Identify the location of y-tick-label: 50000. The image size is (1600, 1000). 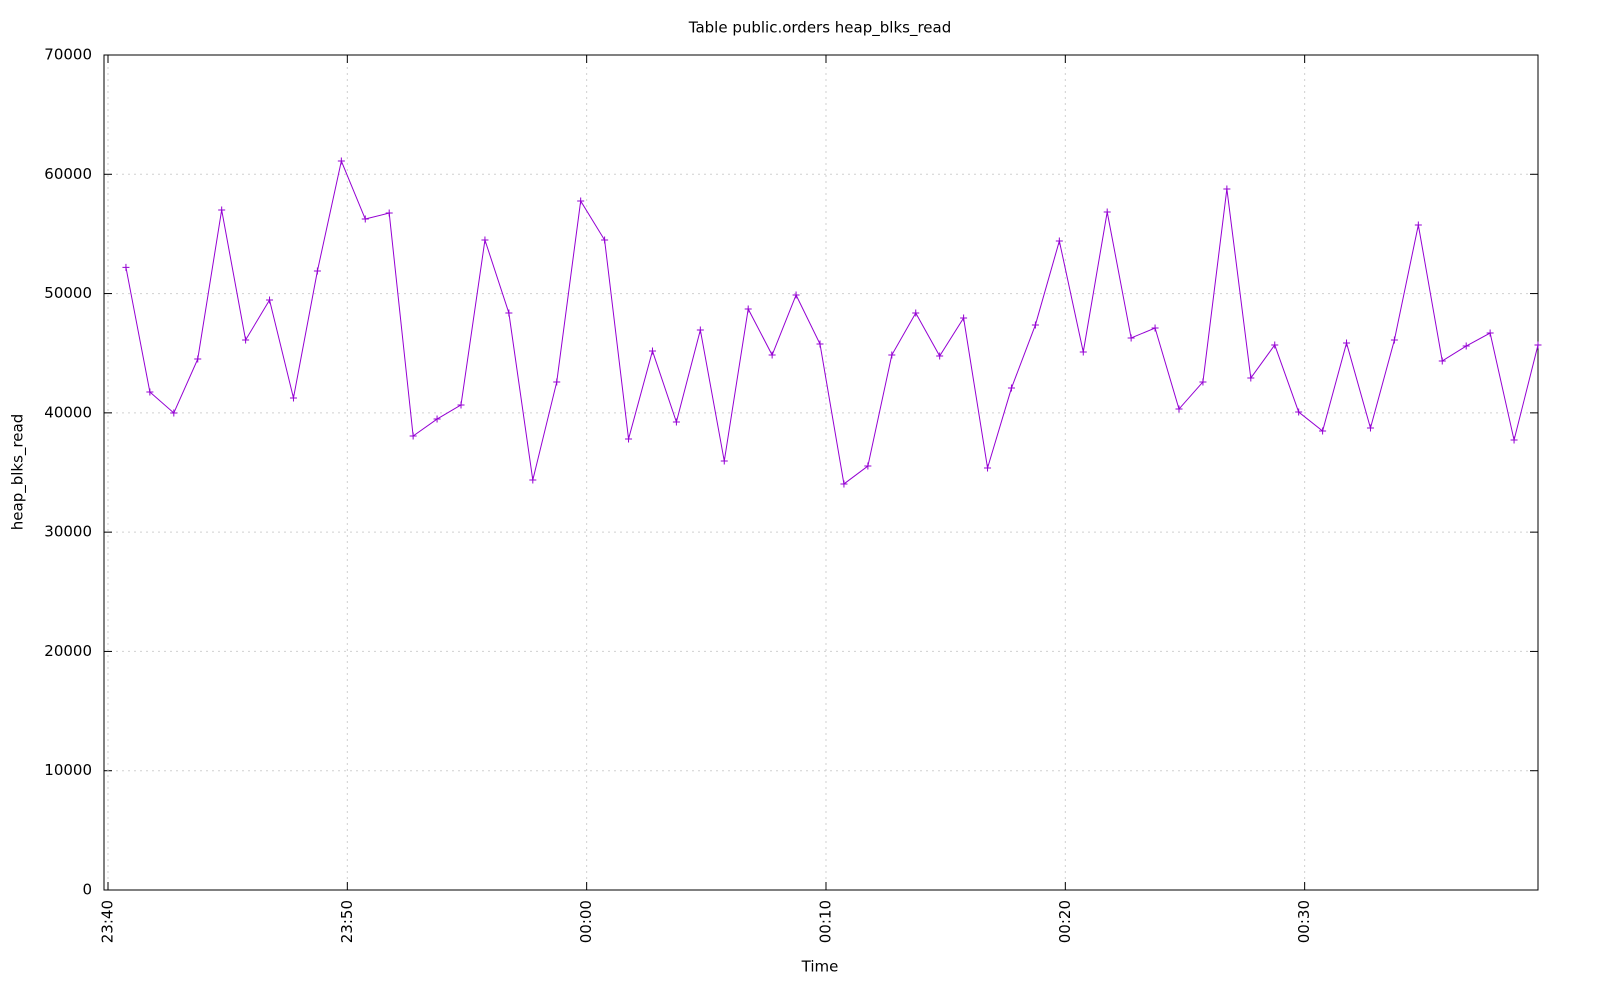
(68, 293).